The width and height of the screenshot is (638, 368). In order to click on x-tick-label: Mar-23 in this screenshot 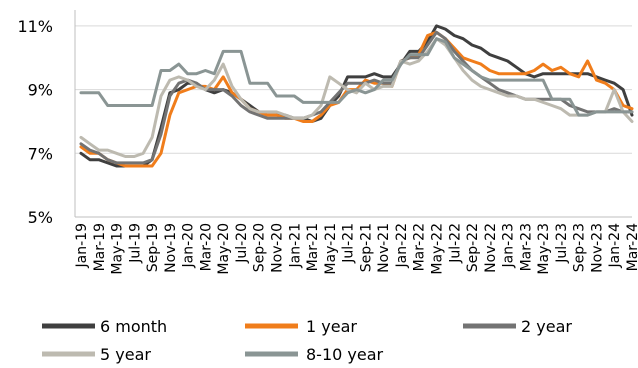, I will do `click(526, 247)`.